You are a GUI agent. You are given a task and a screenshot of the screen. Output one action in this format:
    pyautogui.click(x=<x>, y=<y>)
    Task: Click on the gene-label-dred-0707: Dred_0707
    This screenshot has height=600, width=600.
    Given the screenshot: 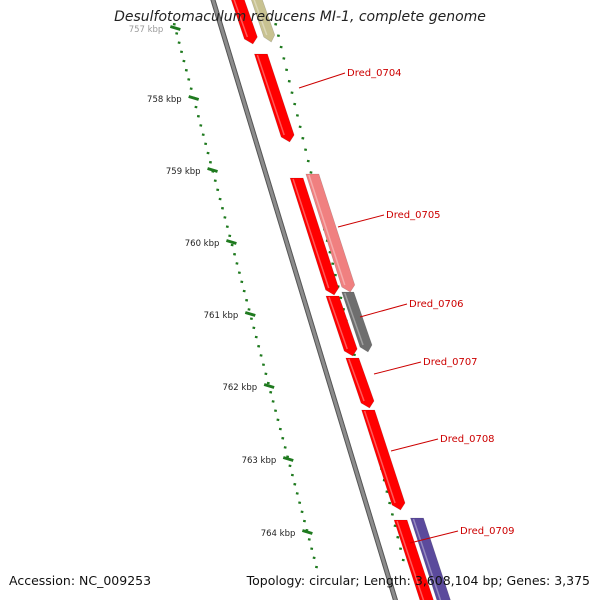 What is the action you would take?
    pyautogui.click(x=450, y=362)
    